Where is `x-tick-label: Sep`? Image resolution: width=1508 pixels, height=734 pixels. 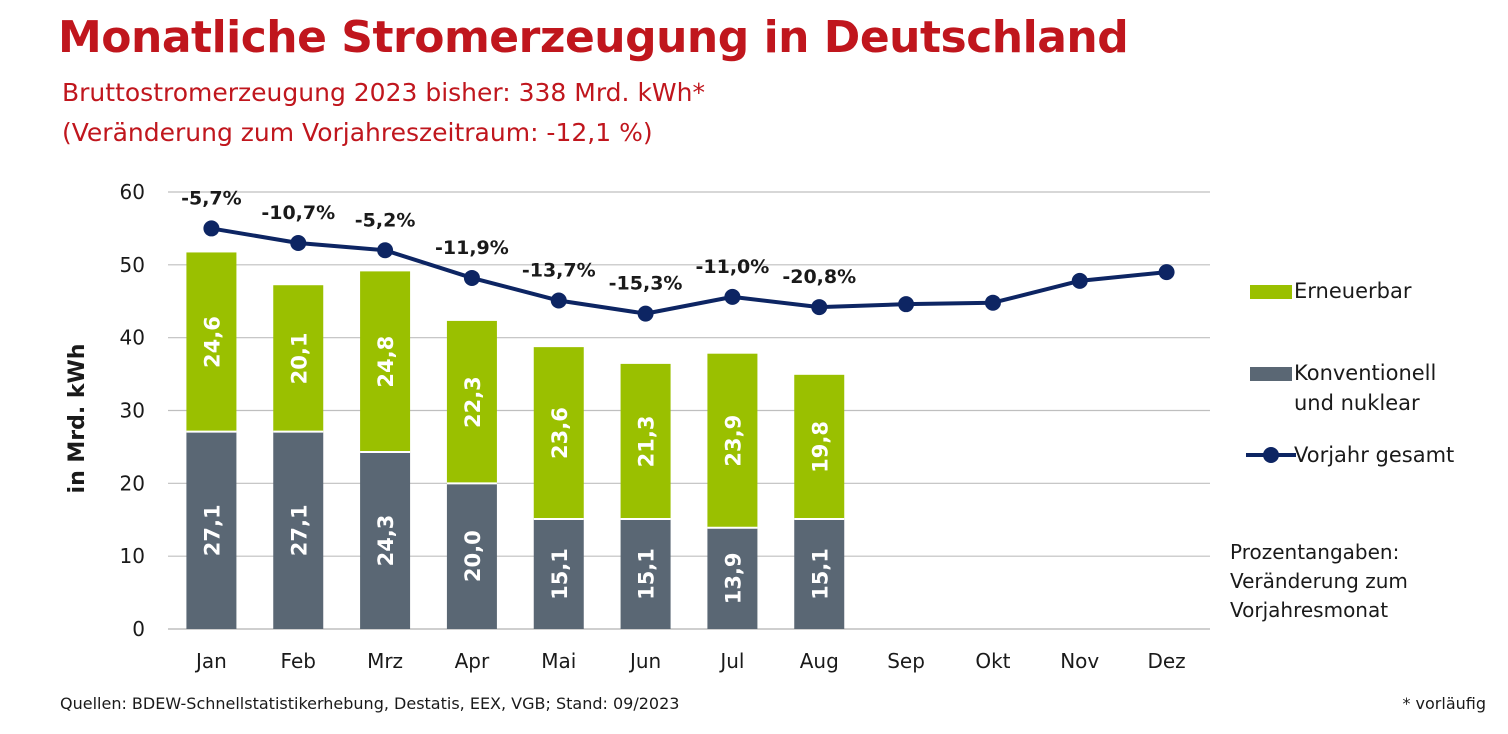 x-tick-label: Sep is located at coordinates (906, 661).